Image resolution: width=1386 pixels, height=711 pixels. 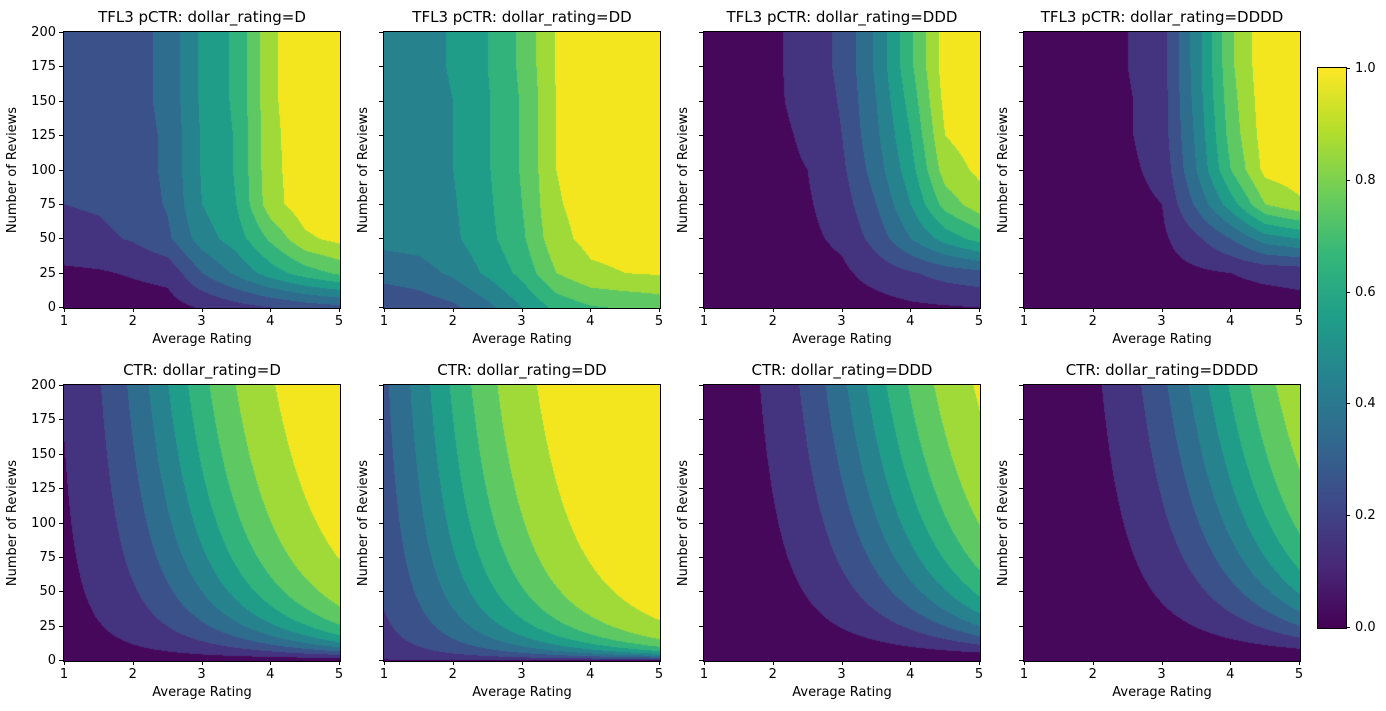 I want to click on colorbar-tick-label: 0.8, so click(x=1365, y=180).